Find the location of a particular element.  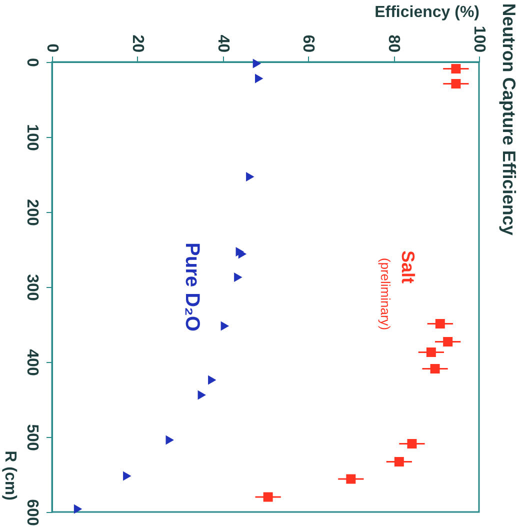

x-tick-label: 80 is located at coordinates (393, 43).